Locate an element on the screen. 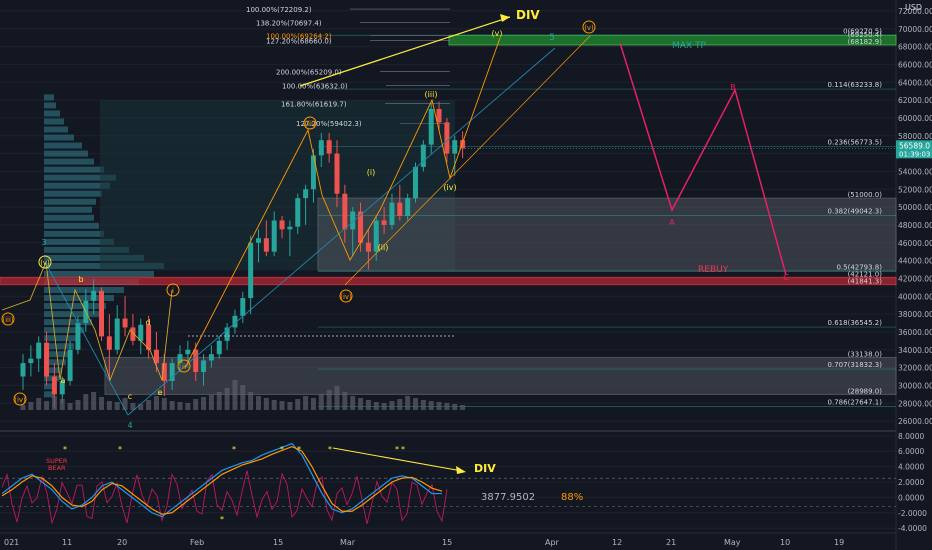 This screenshot has width=932, height=550. div-arrow-head is located at coordinates (505, 18).